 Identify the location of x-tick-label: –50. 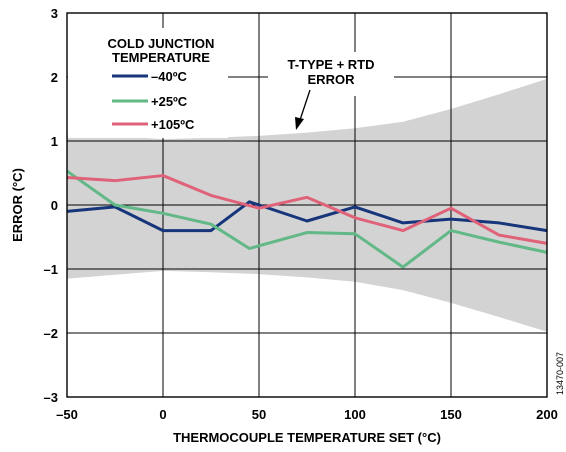
(67, 414).